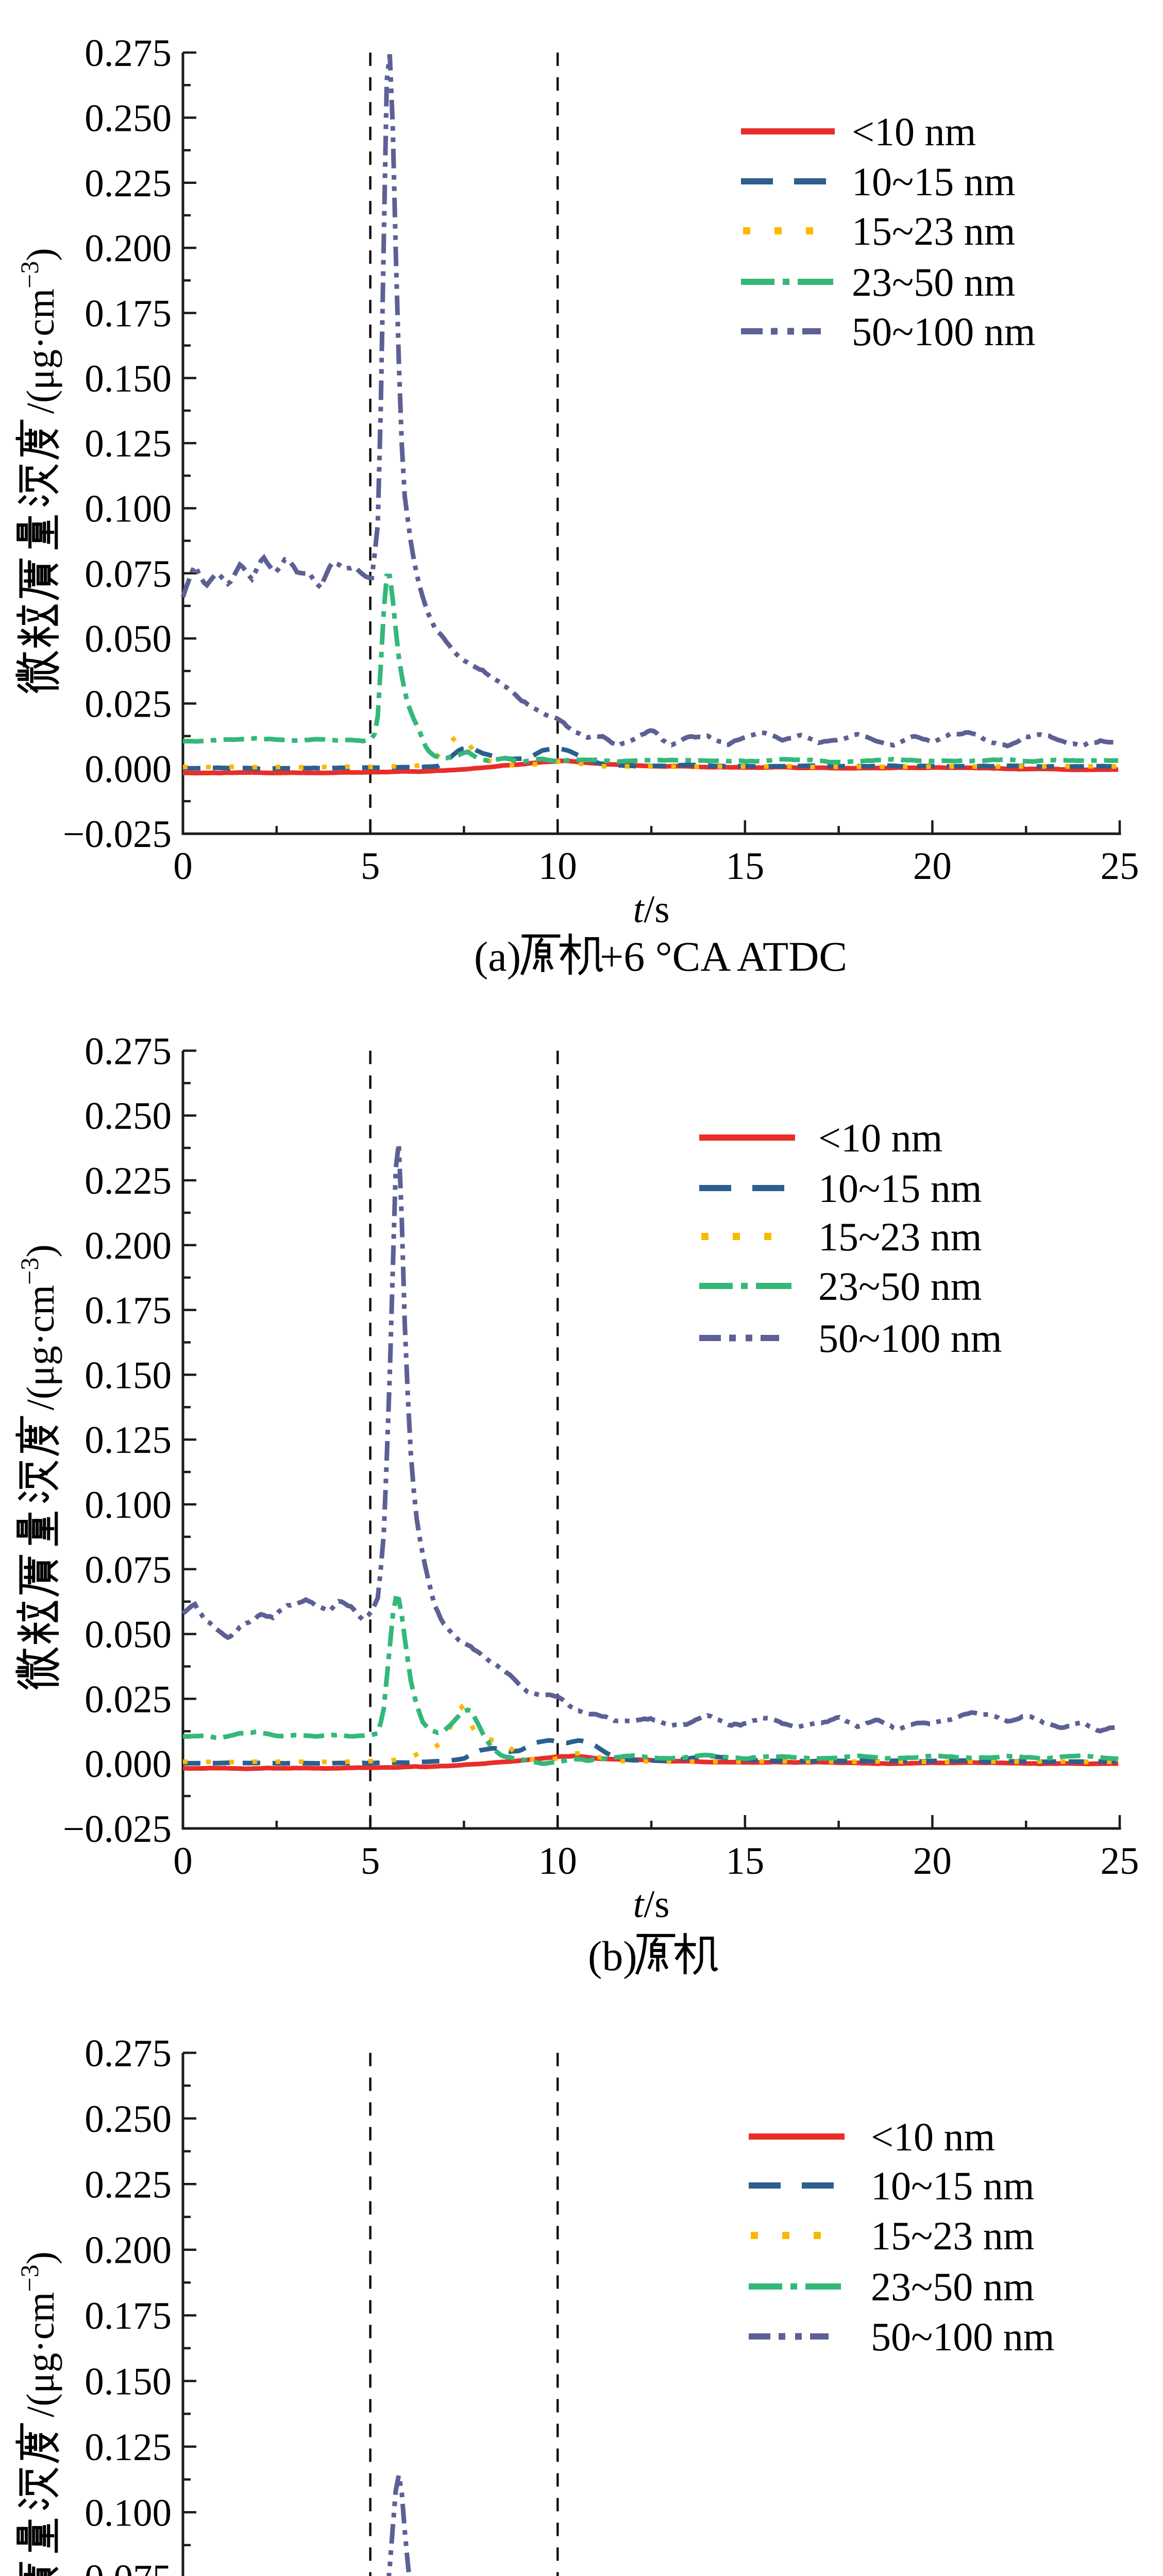 Image resolution: width=1163 pixels, height=2576 pixels. I want to click on svg-text: (a), so click(498, 956).